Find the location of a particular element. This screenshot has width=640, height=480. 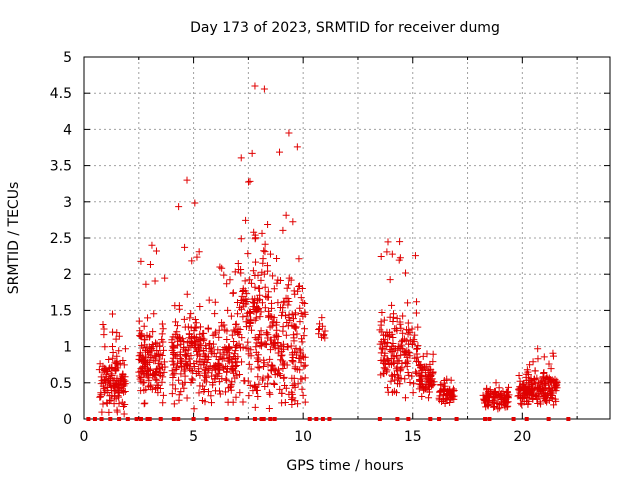

y-tick-label: 0.5 is located at coordinates (61, 384).